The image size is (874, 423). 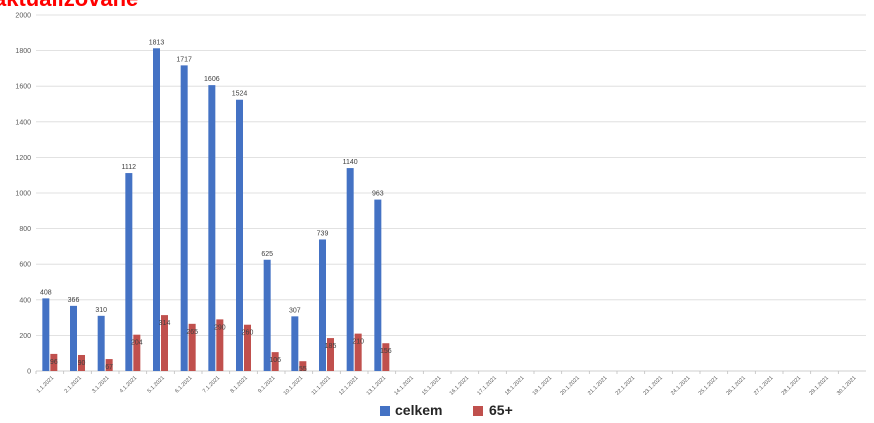 I want to click on data-label-celkem: 310, so click(x=101, y=310).